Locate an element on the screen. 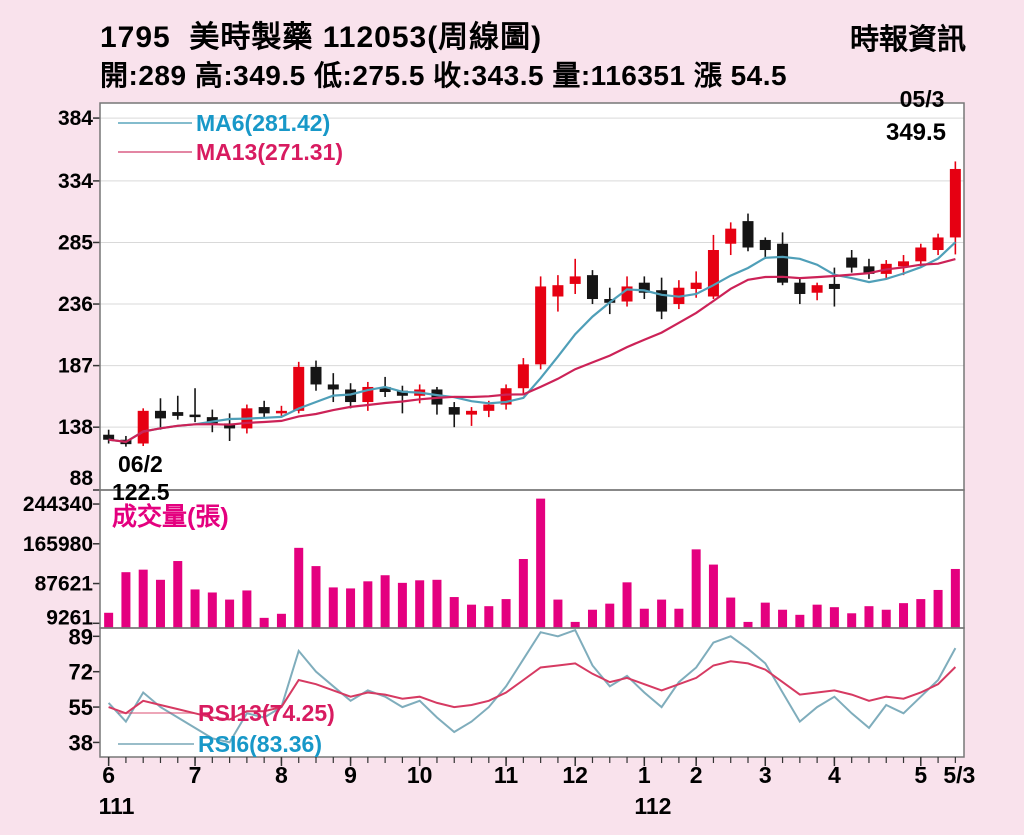  svg-text: 349.5 is located at coordinates (916, 132).